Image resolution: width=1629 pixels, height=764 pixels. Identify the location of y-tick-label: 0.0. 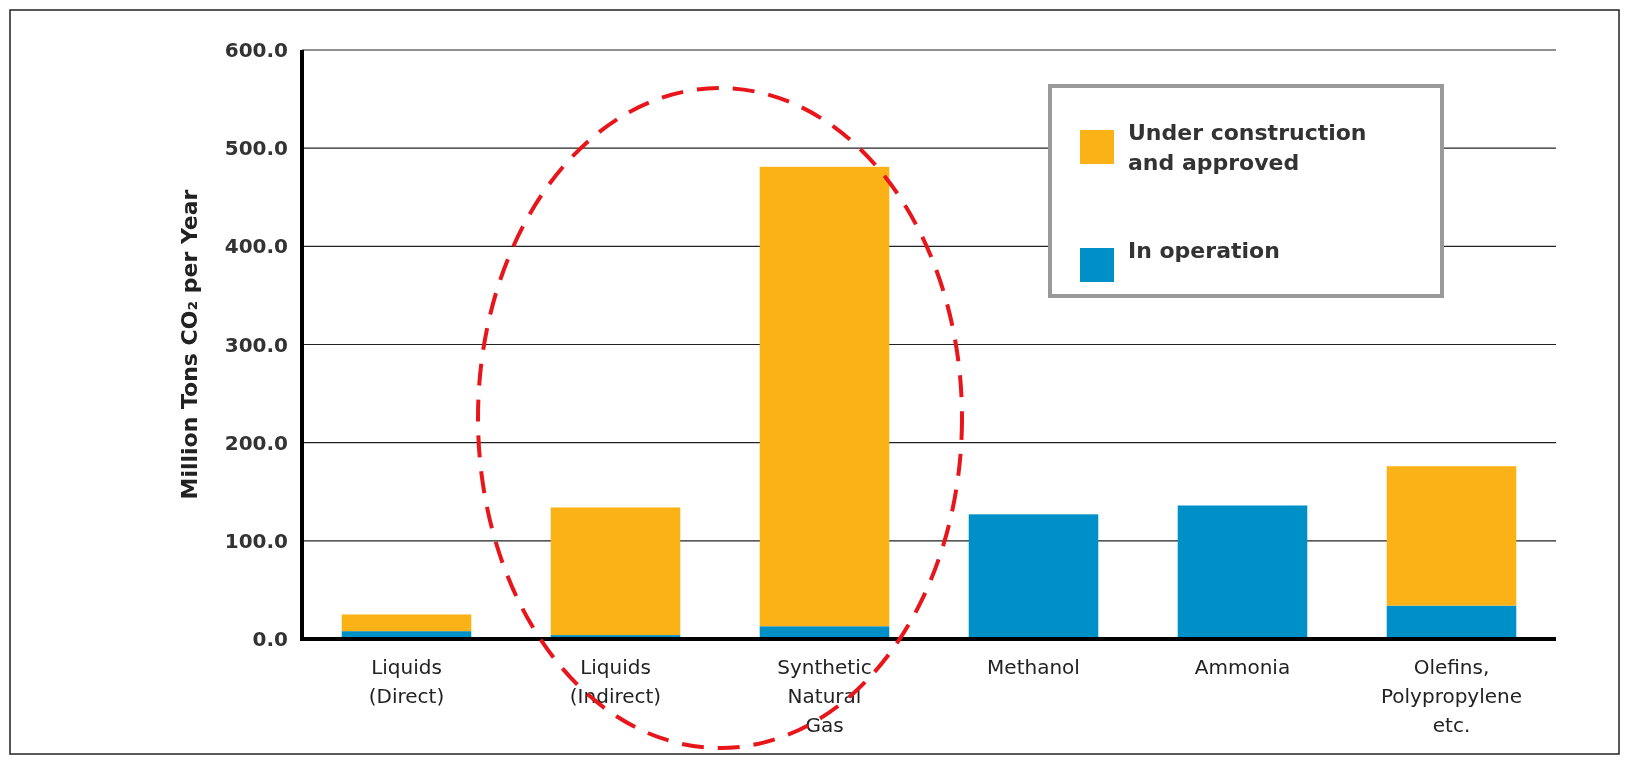
(270, 639).